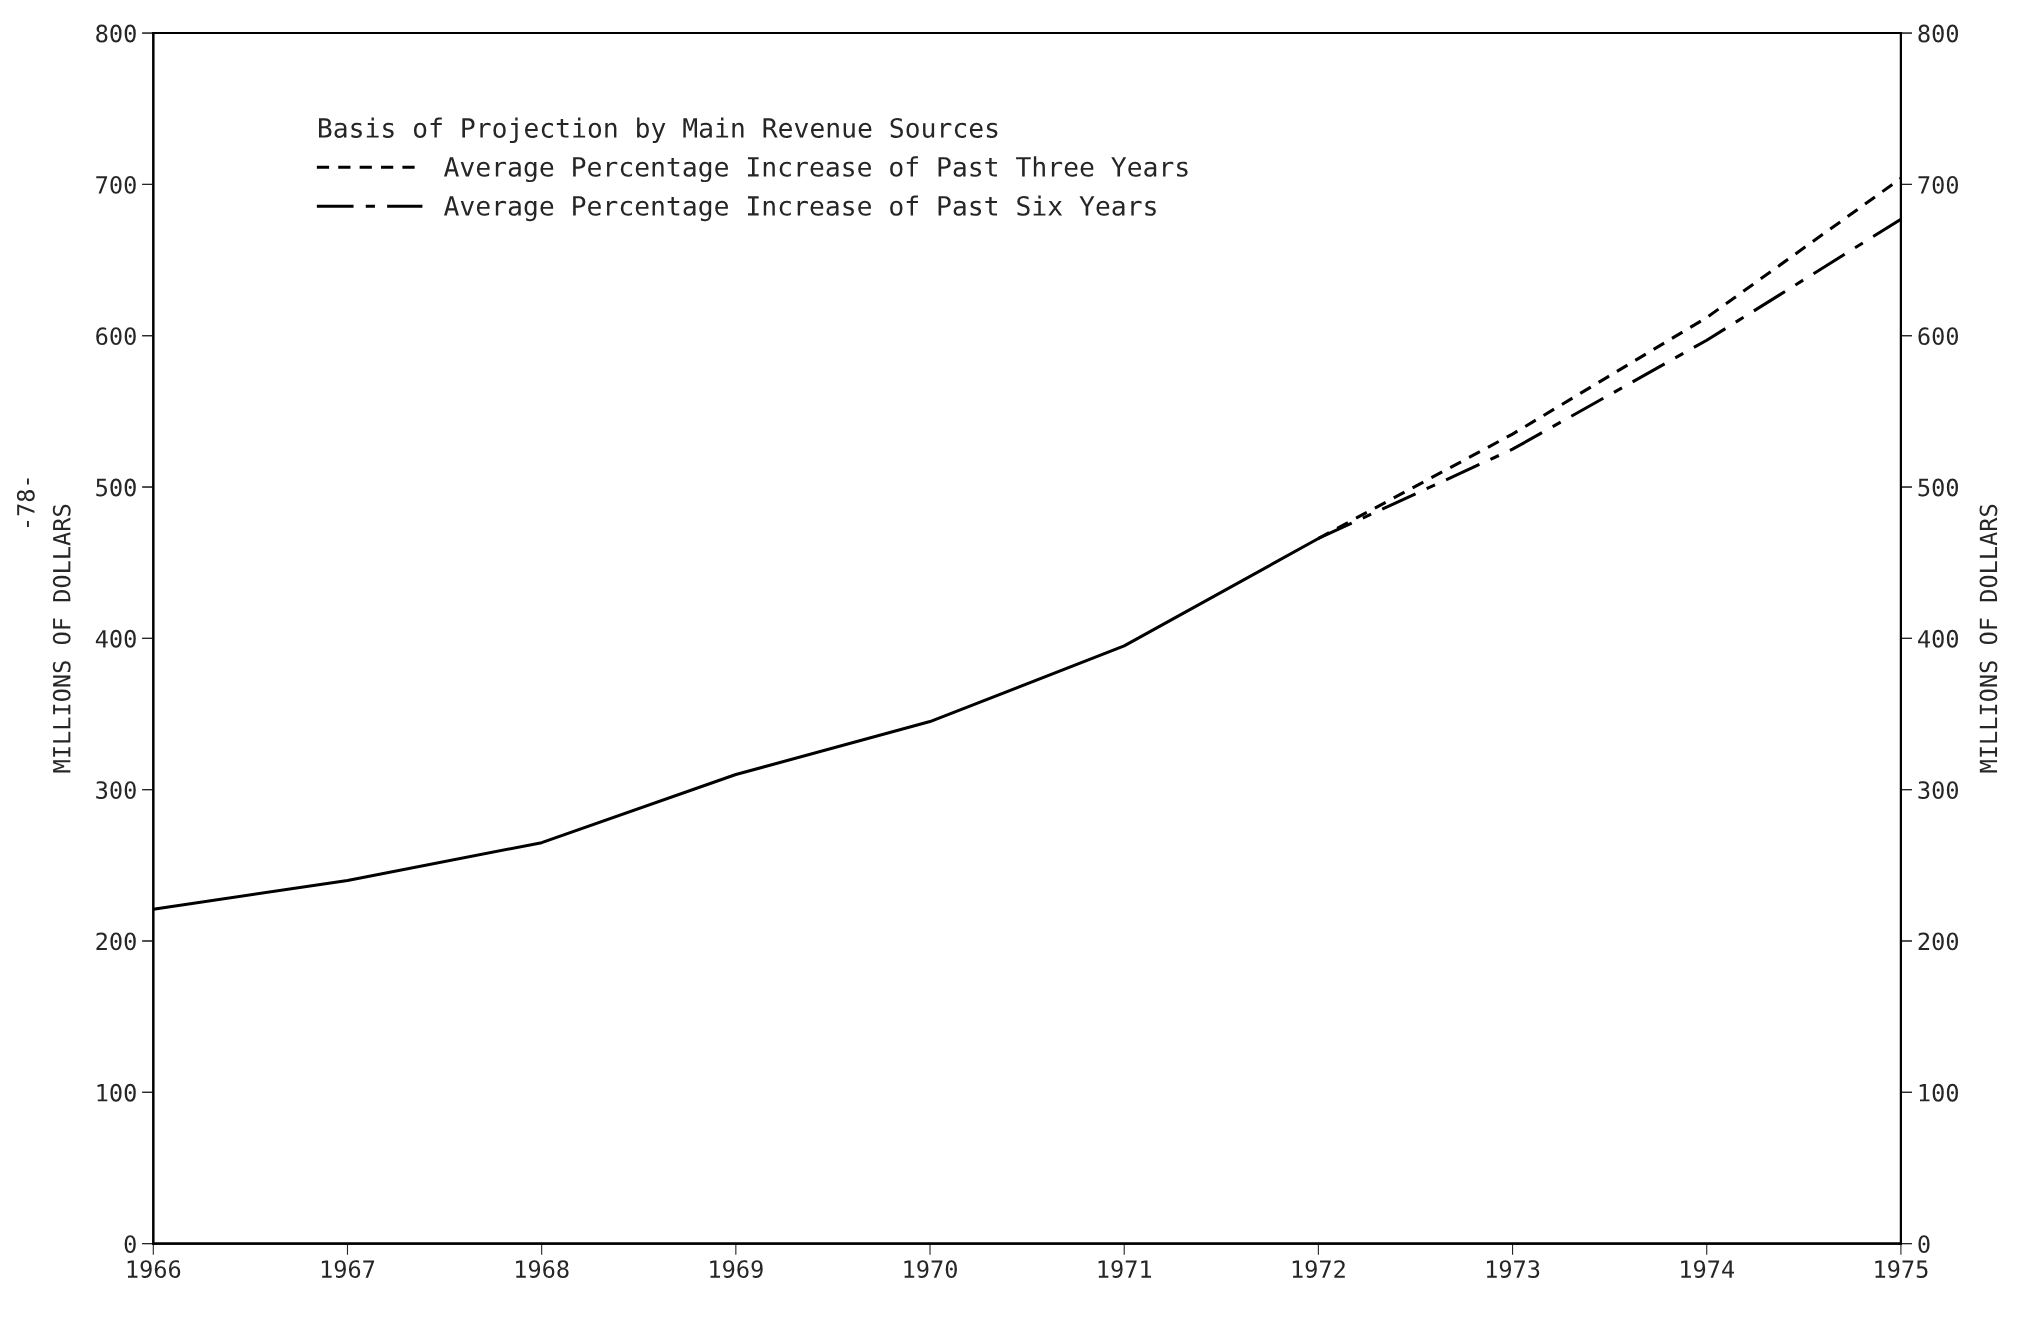  What do you see at coordinates (1708, 1269) in the screenshot?
I see `x-tick-label: 1974` at bounding box center [1708, 1269].